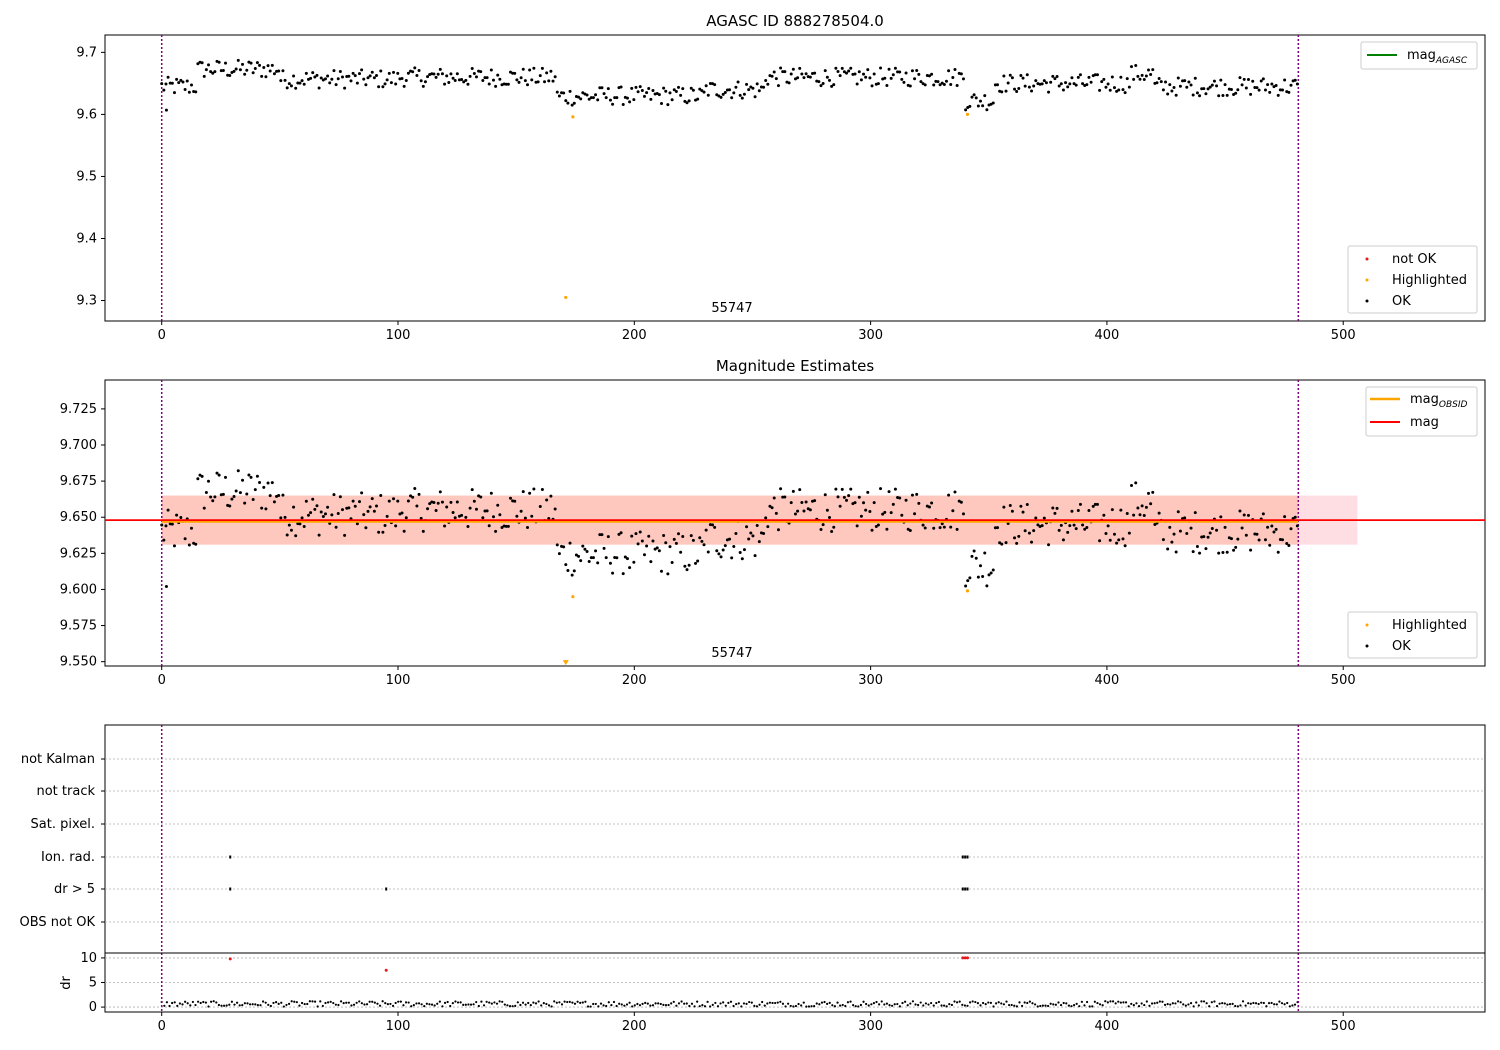 The height and width of the screenshot is (1050, 1500). Describe the element at coordinates (1437, 57) in the screenshot. I see `legend-mag-agasc: magAGASC` at that location.